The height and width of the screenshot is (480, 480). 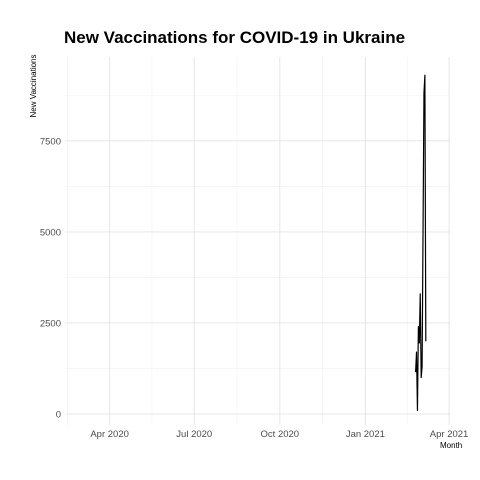 What do you see at coordinates (50, 232) in the screenshot?
I see `y-tick-label: 5000` at bounding box center [50, 232].